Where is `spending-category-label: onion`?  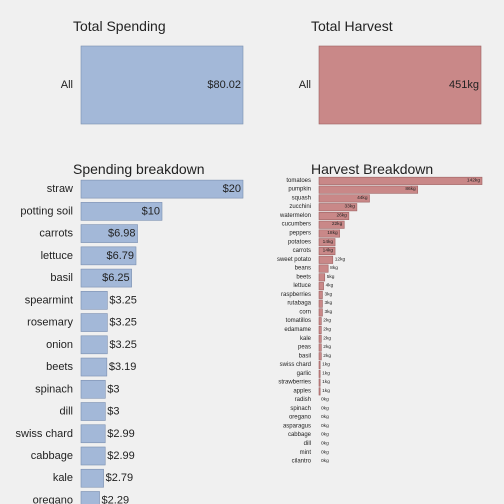 spending-category-label: onion is located at coordinates (59, 345).